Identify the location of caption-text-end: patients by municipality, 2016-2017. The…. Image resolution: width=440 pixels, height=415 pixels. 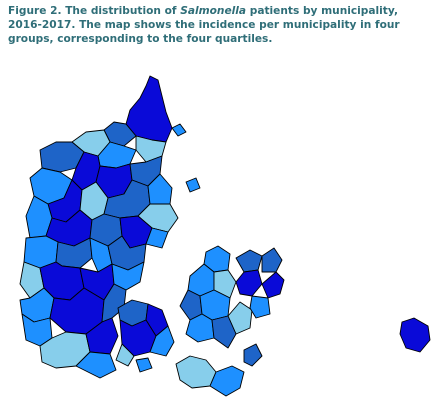
(204, 25).